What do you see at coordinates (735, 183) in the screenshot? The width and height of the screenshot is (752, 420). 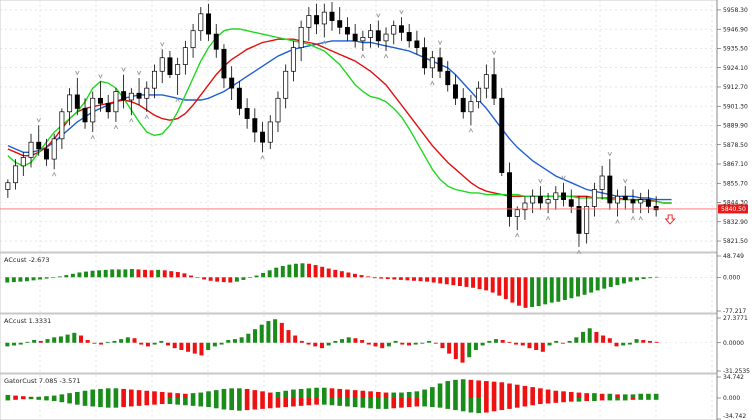 I see `price-tick-label: 5855.70` at bounding box center [735, 183].